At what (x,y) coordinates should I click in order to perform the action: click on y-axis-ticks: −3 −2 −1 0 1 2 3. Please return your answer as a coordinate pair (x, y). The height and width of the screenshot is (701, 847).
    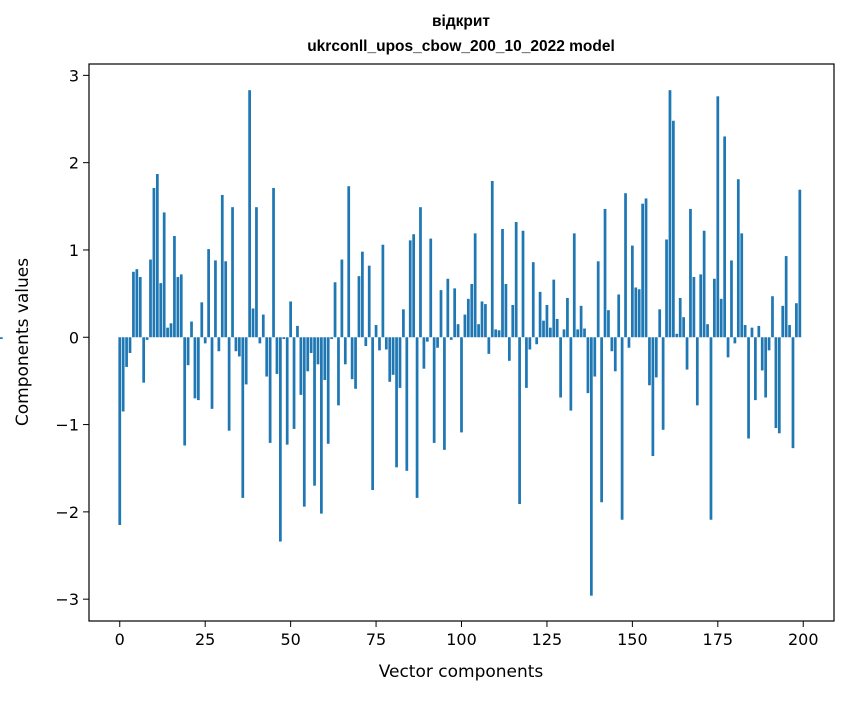
    Looking at the image, I should click on (72, 337).